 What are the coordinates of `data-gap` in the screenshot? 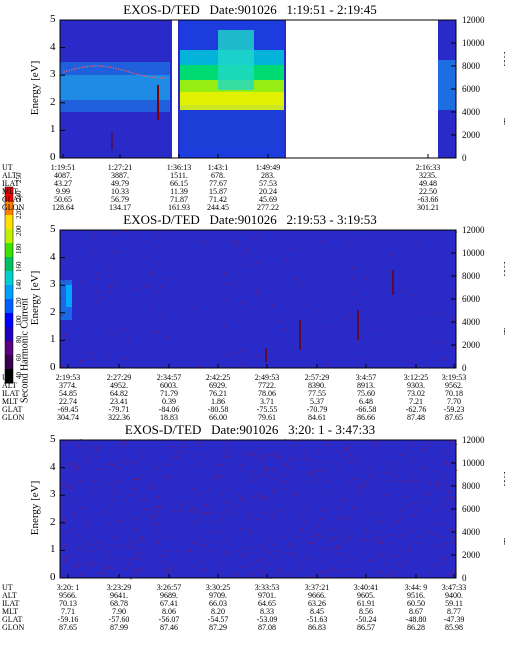 It's located at (175, 89).